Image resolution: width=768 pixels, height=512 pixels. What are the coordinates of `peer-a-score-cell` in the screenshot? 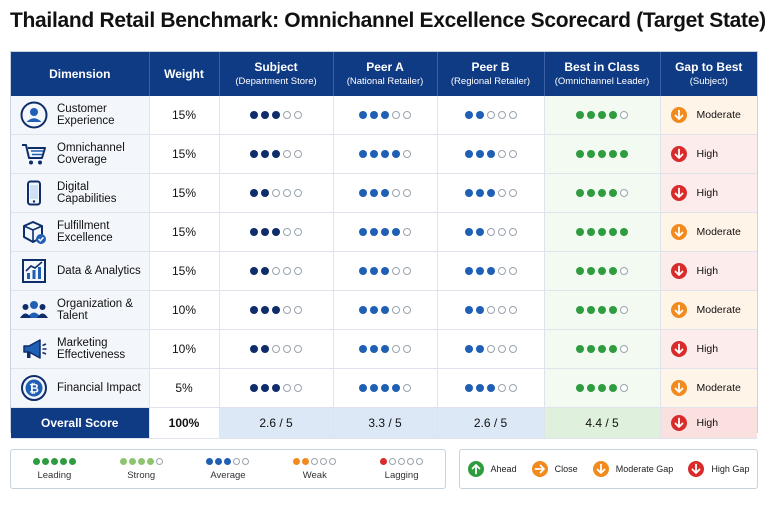 It's located at (385, 154).